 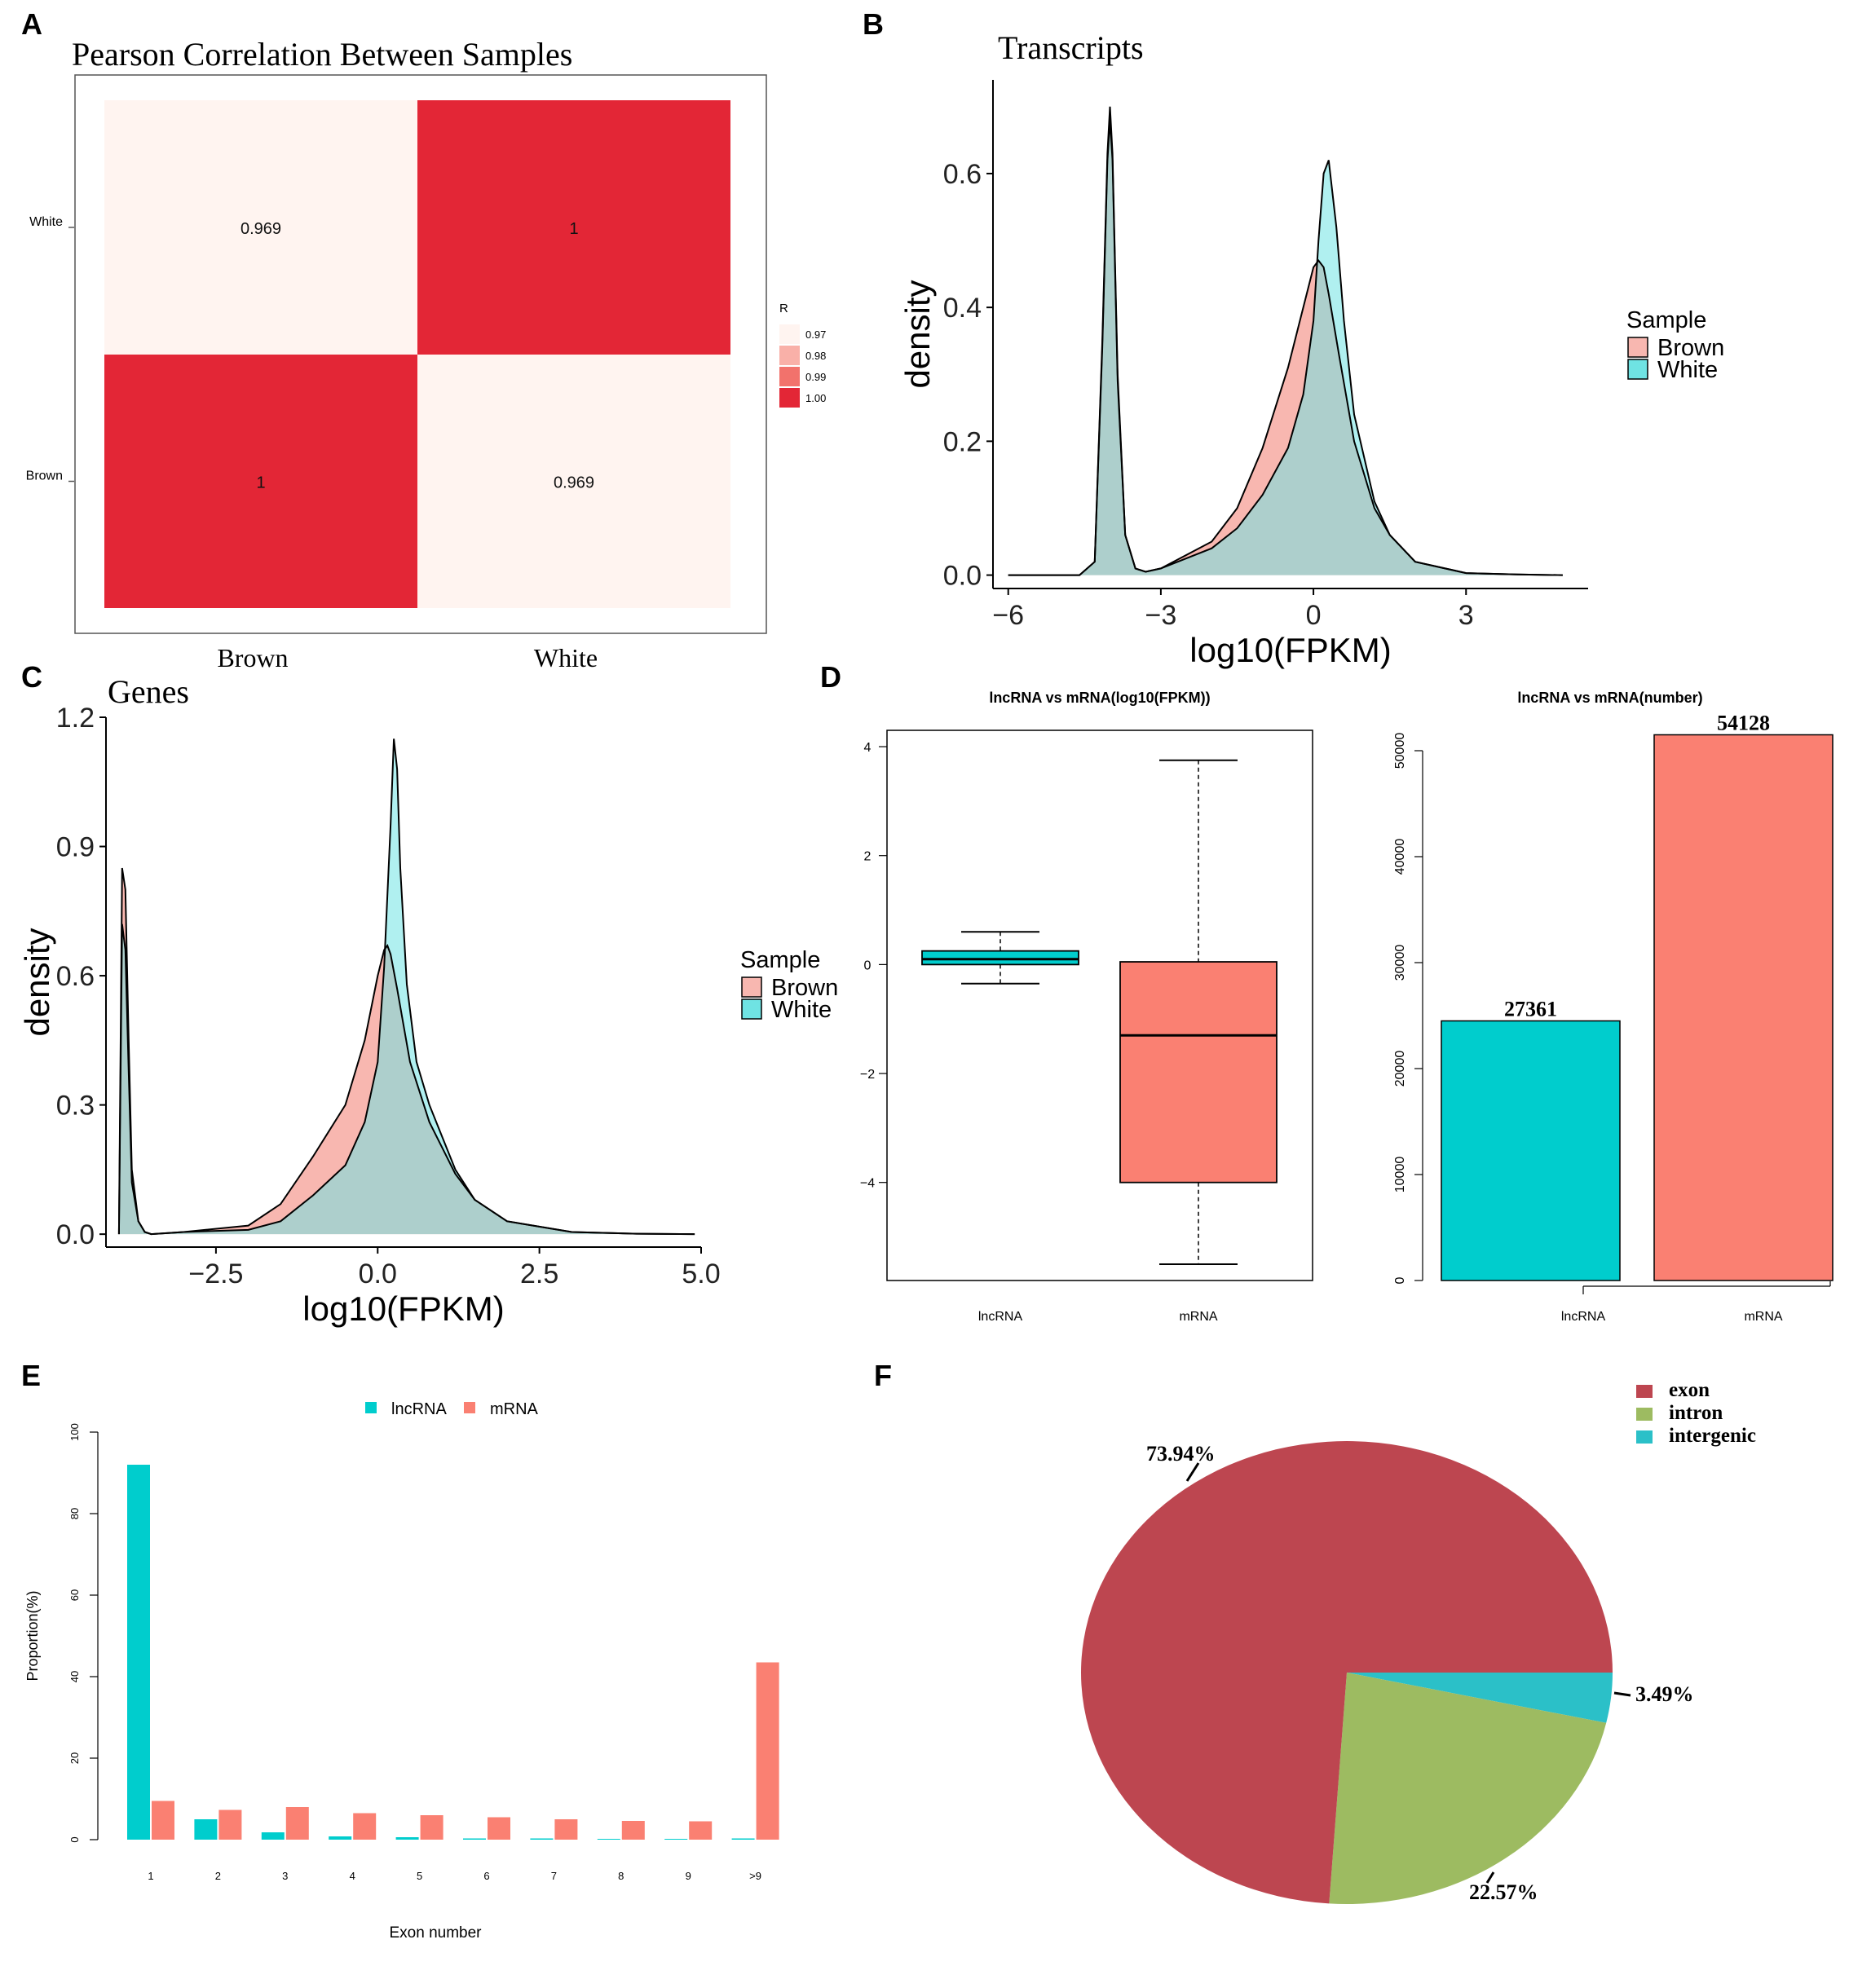 I want to click on legend-swatch-mrna, so click(x=469, y=1407).